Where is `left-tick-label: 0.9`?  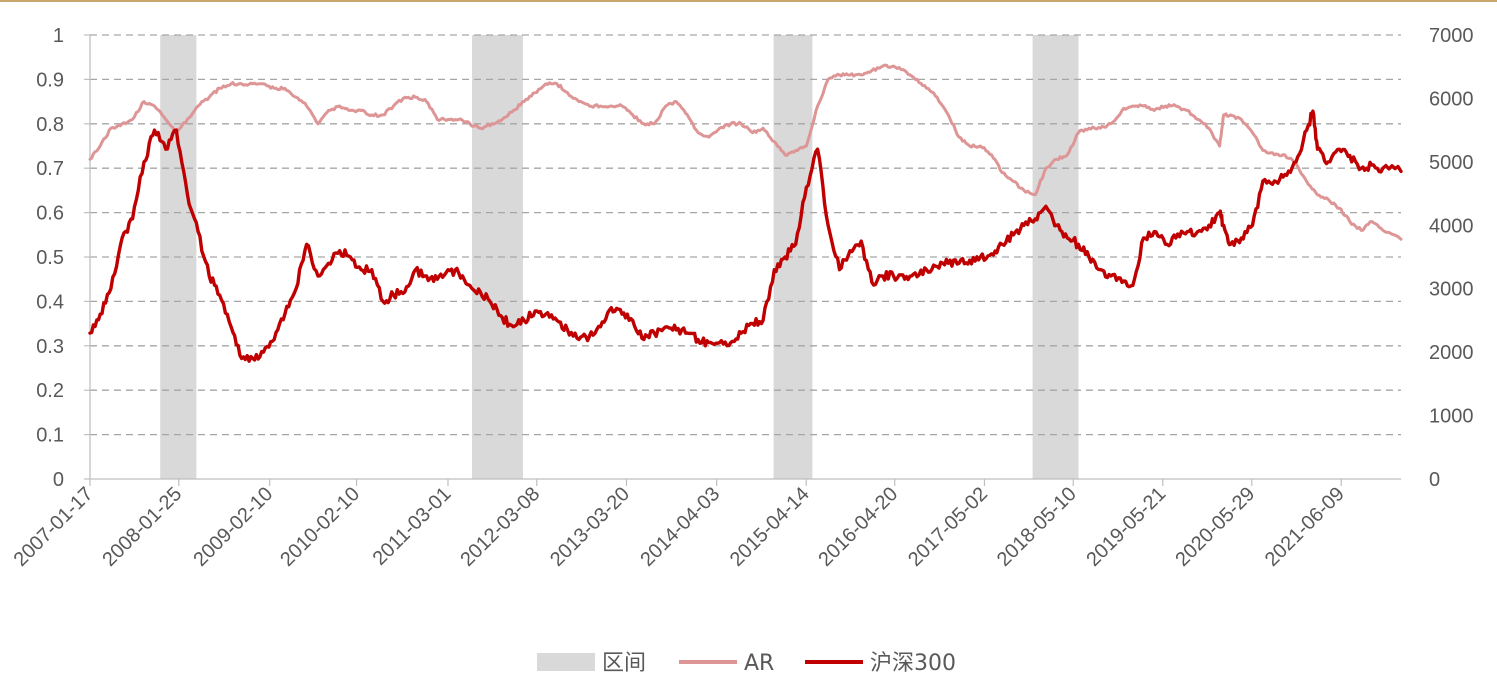
left-tick-label: 0.9 is located at coordinates (50, 80).